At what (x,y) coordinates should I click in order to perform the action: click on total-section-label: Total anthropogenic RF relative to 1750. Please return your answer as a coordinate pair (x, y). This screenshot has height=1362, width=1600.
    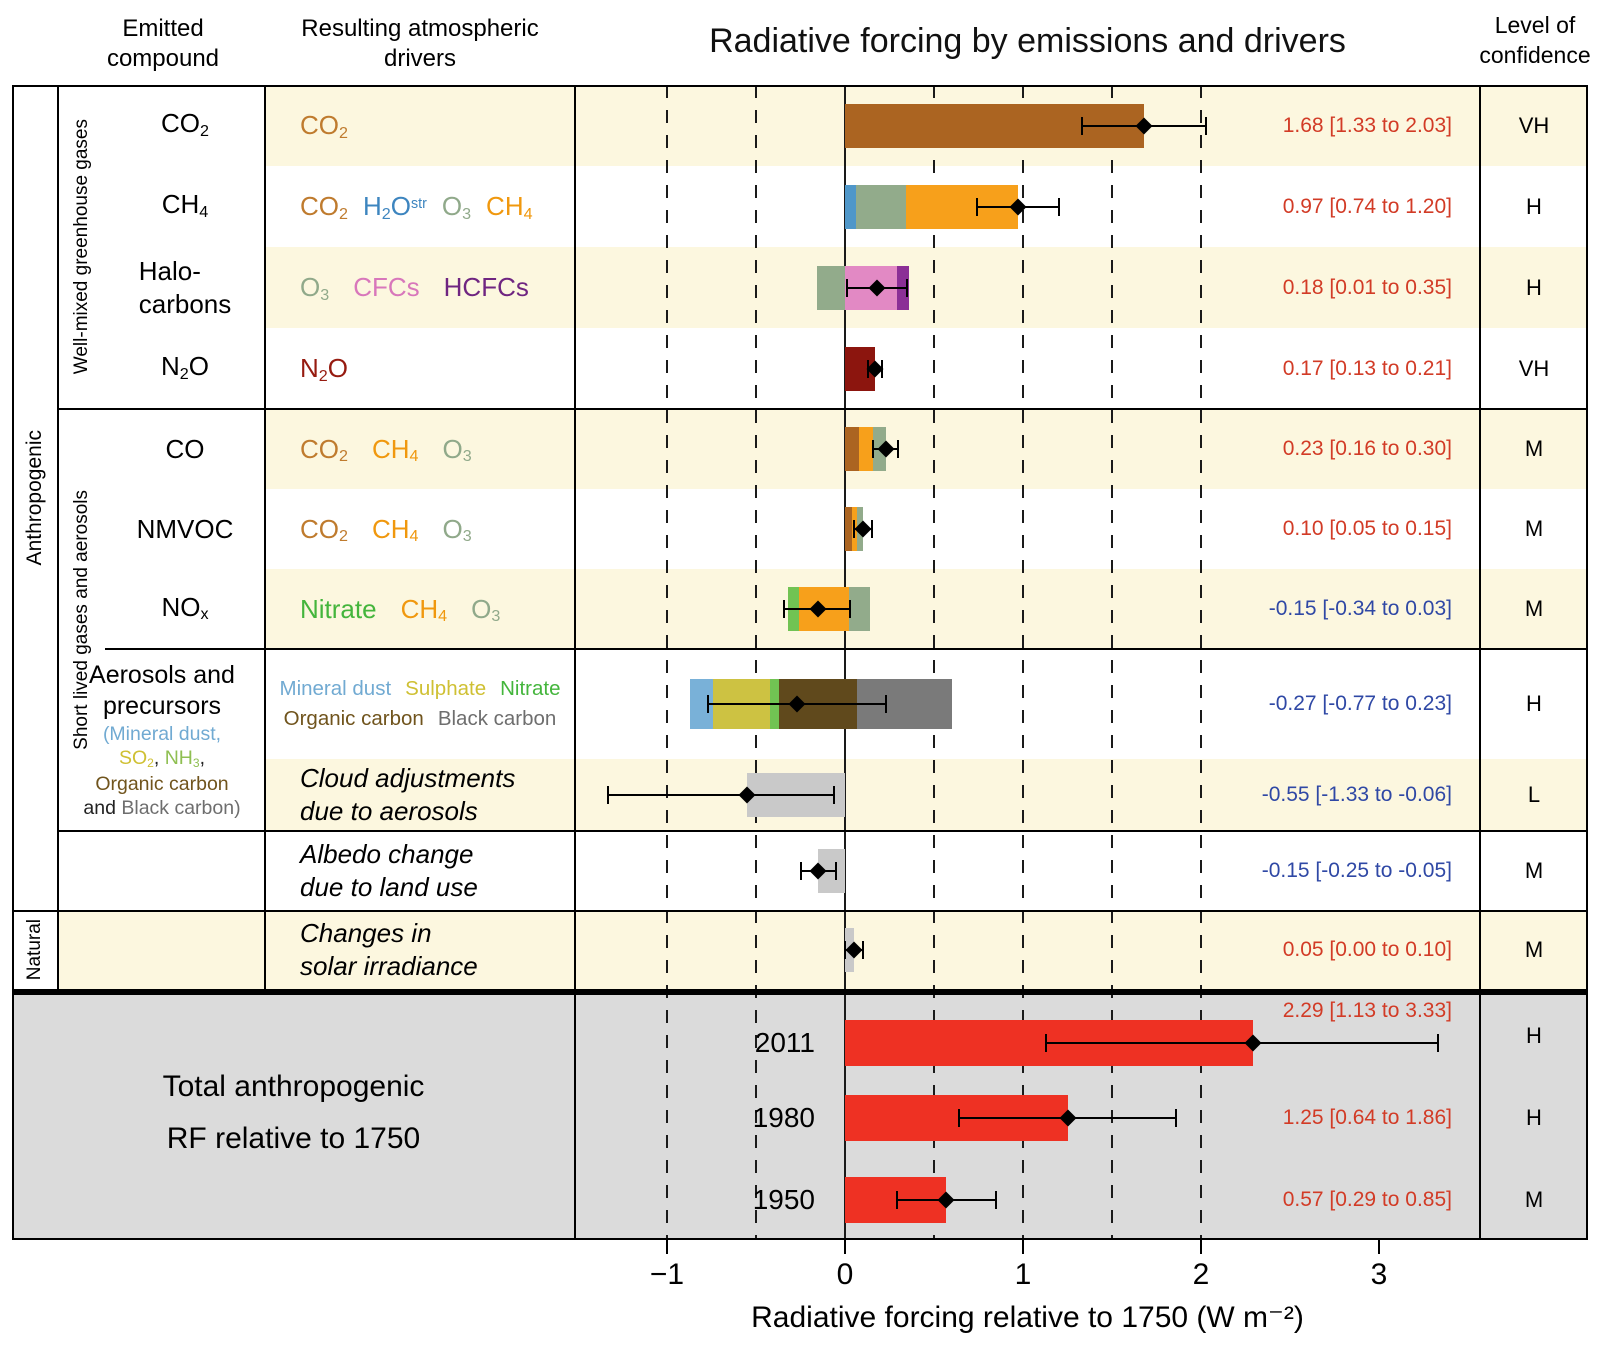
    Looking at the image, I should click on (293, 1113).